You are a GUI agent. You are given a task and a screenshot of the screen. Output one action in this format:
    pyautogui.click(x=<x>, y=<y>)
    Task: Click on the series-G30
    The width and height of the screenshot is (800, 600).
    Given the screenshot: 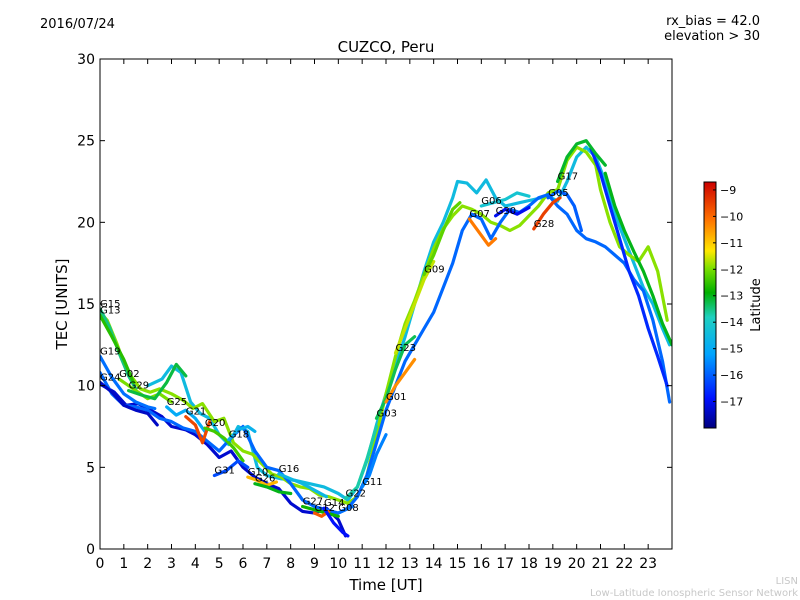 What is the action you would take?
    pyautogui.click(x=512, y=212)
    